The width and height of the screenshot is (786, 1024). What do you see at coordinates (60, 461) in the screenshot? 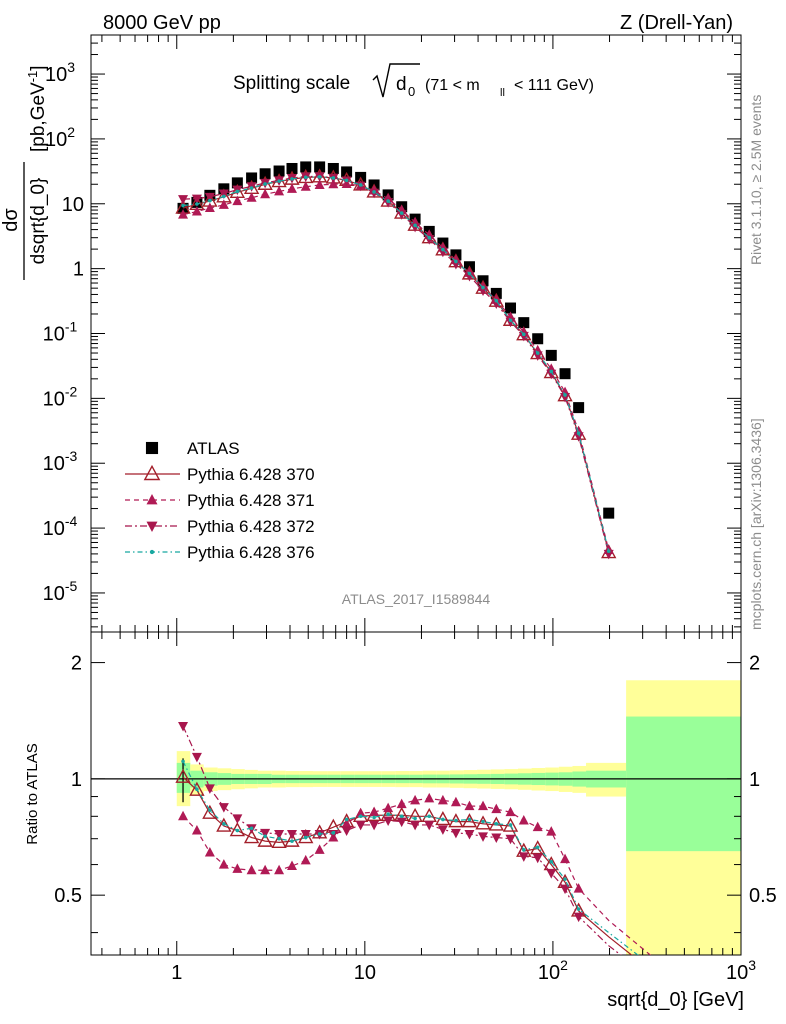
I see `y-tick-label: 10⁻³` at bounding box center [60, 461].